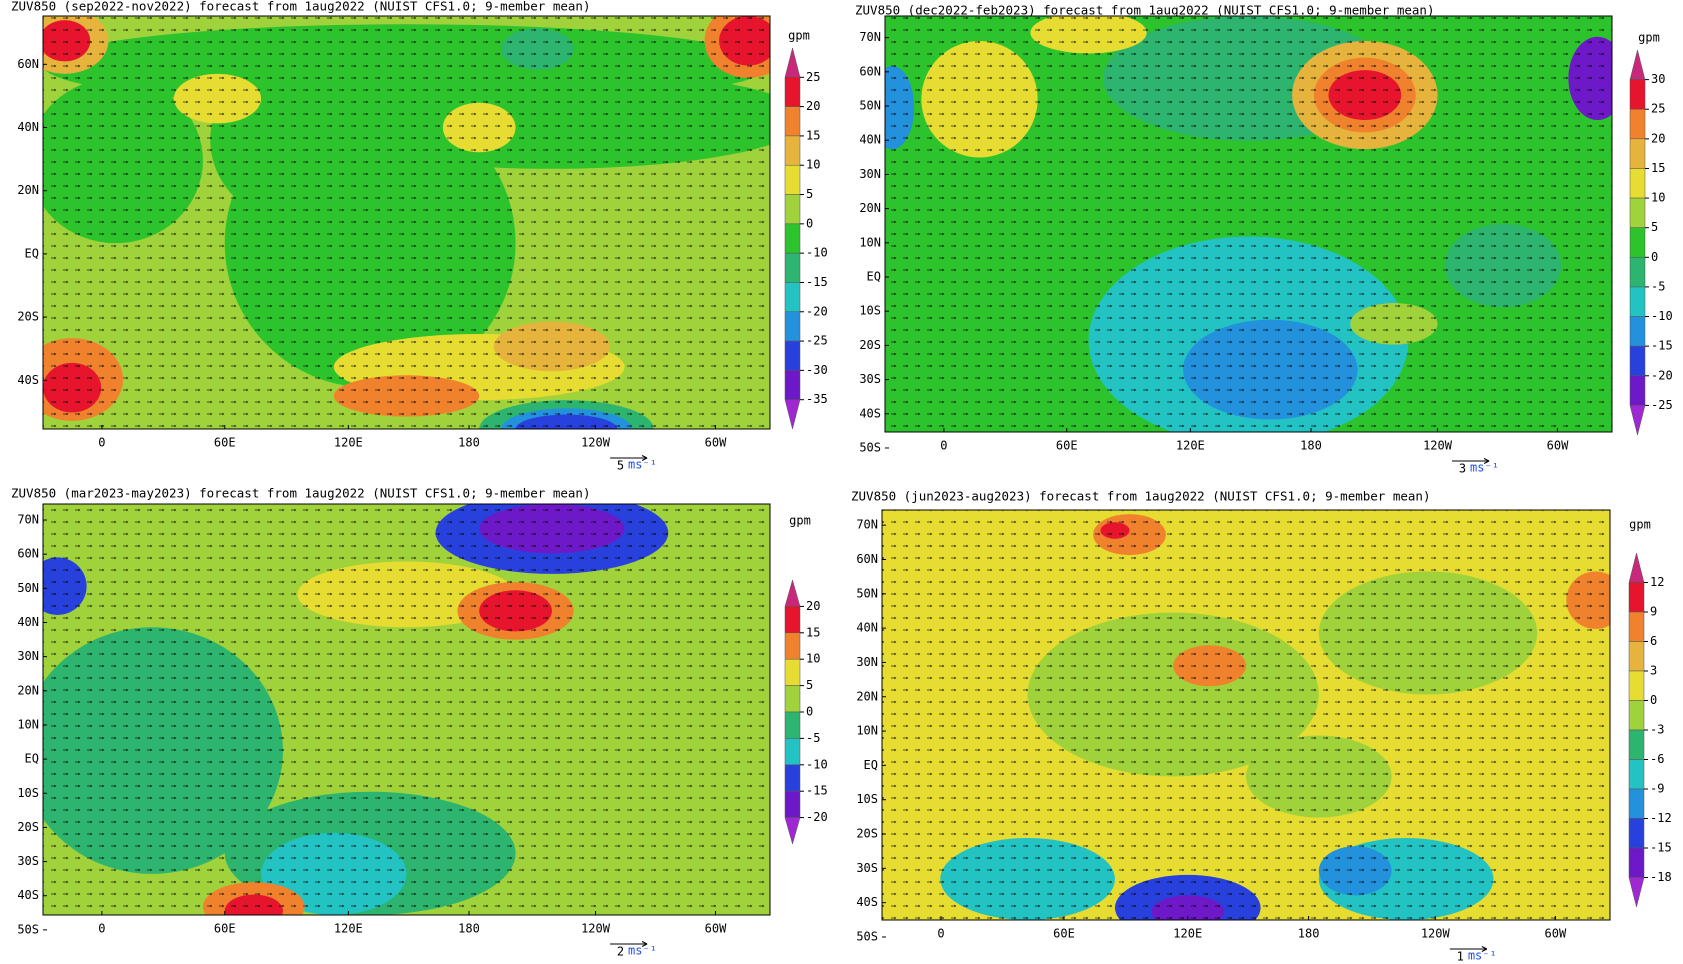 This screenshot has width=1683, height=964. What do you see at coordinates (620, 466) in the screenshot?
I see `ref-speed: 5` at bounding box center [620, 466].